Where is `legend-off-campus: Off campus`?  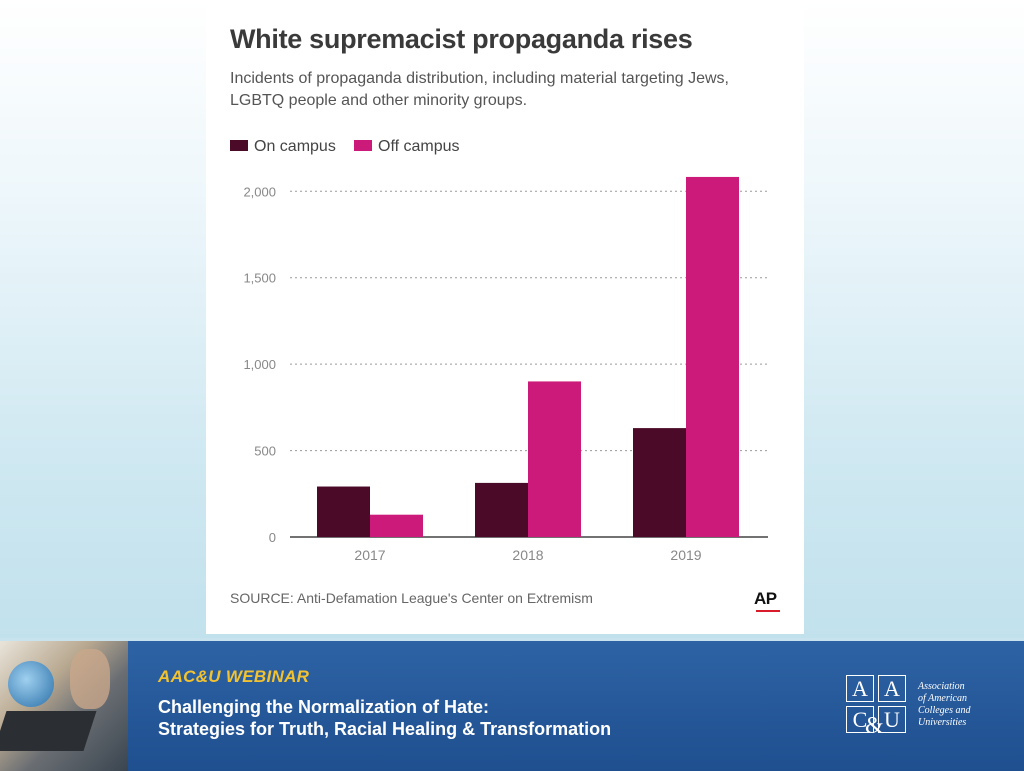 legend-off-campus: Off campus is located at coordinates (407, 147).